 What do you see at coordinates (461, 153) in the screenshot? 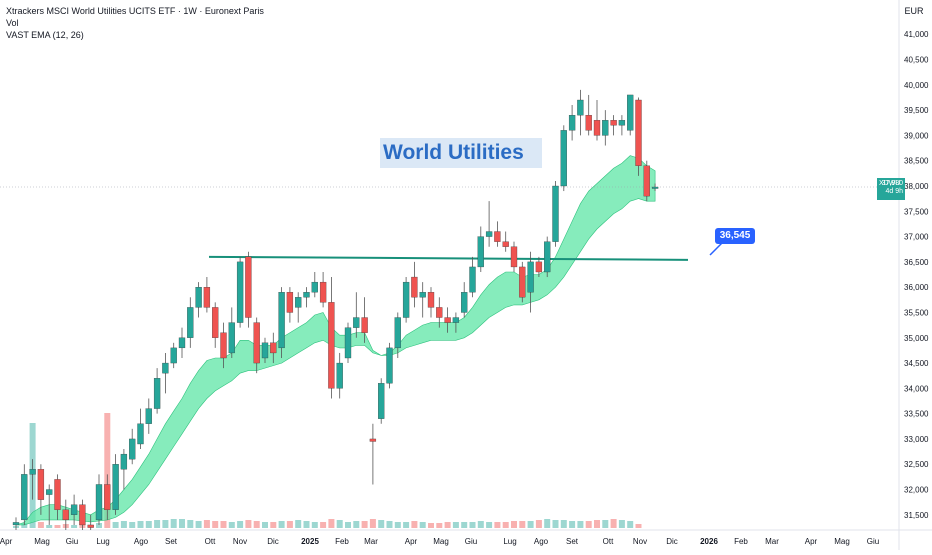
I see `world-utilities-annotation: World Utilities` at bounding box center [461, 153].